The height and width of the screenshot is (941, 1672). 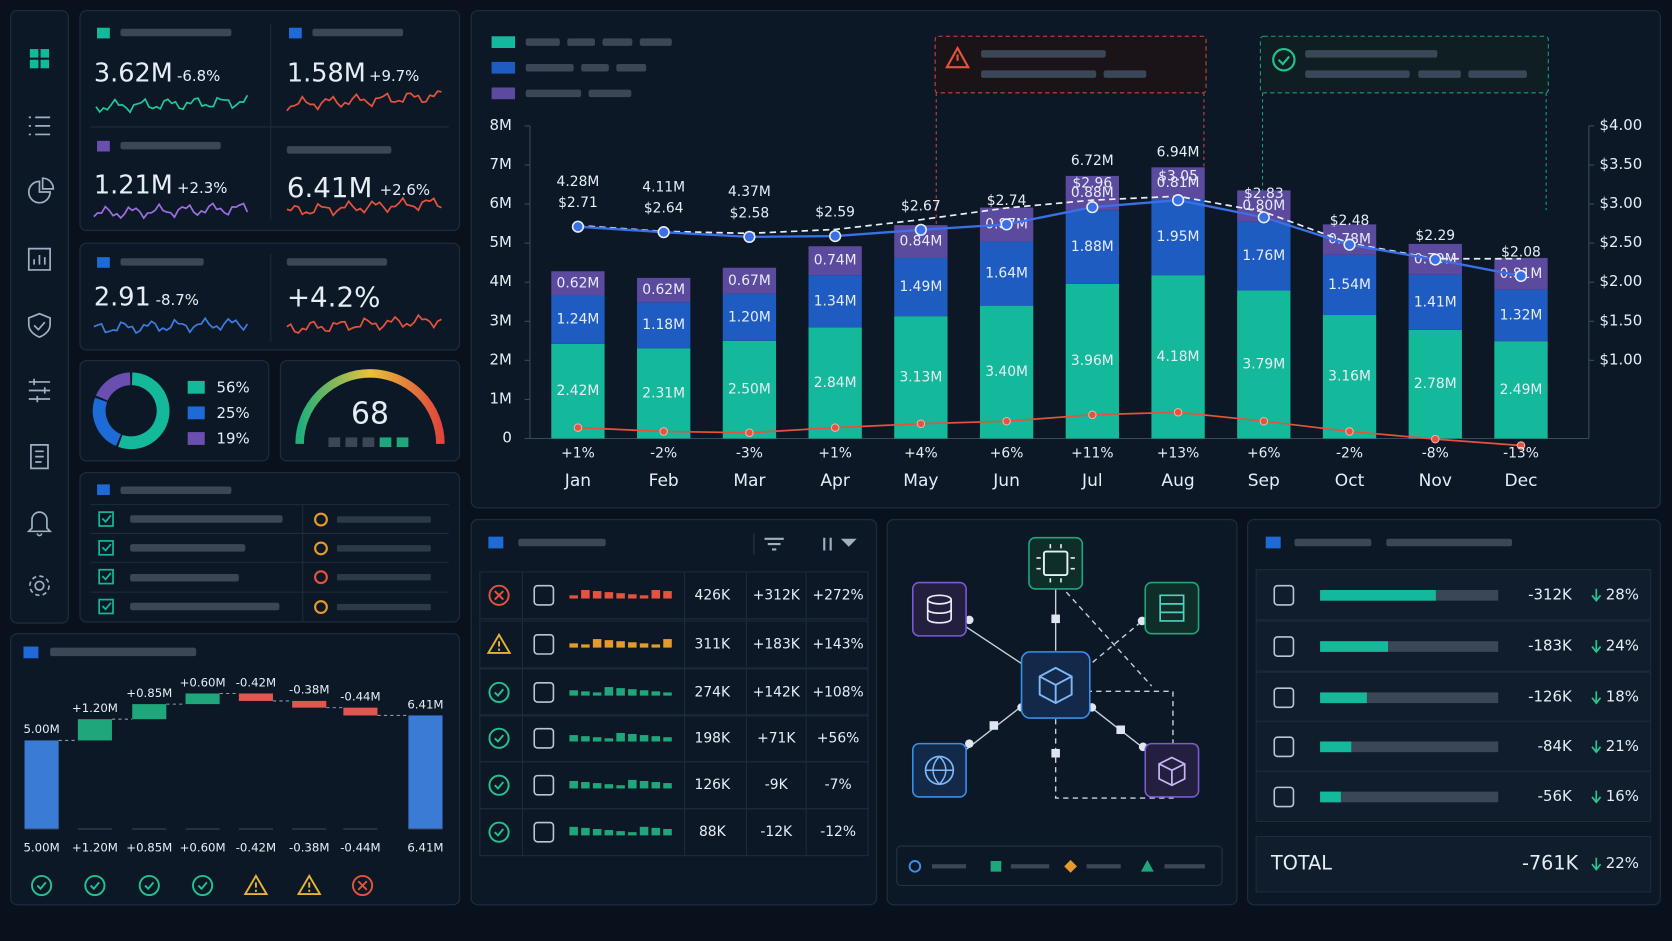 What do you see at coordinates (270, 547) in the screenshot?
I see `panels-part` at bounding box center [270, 547].